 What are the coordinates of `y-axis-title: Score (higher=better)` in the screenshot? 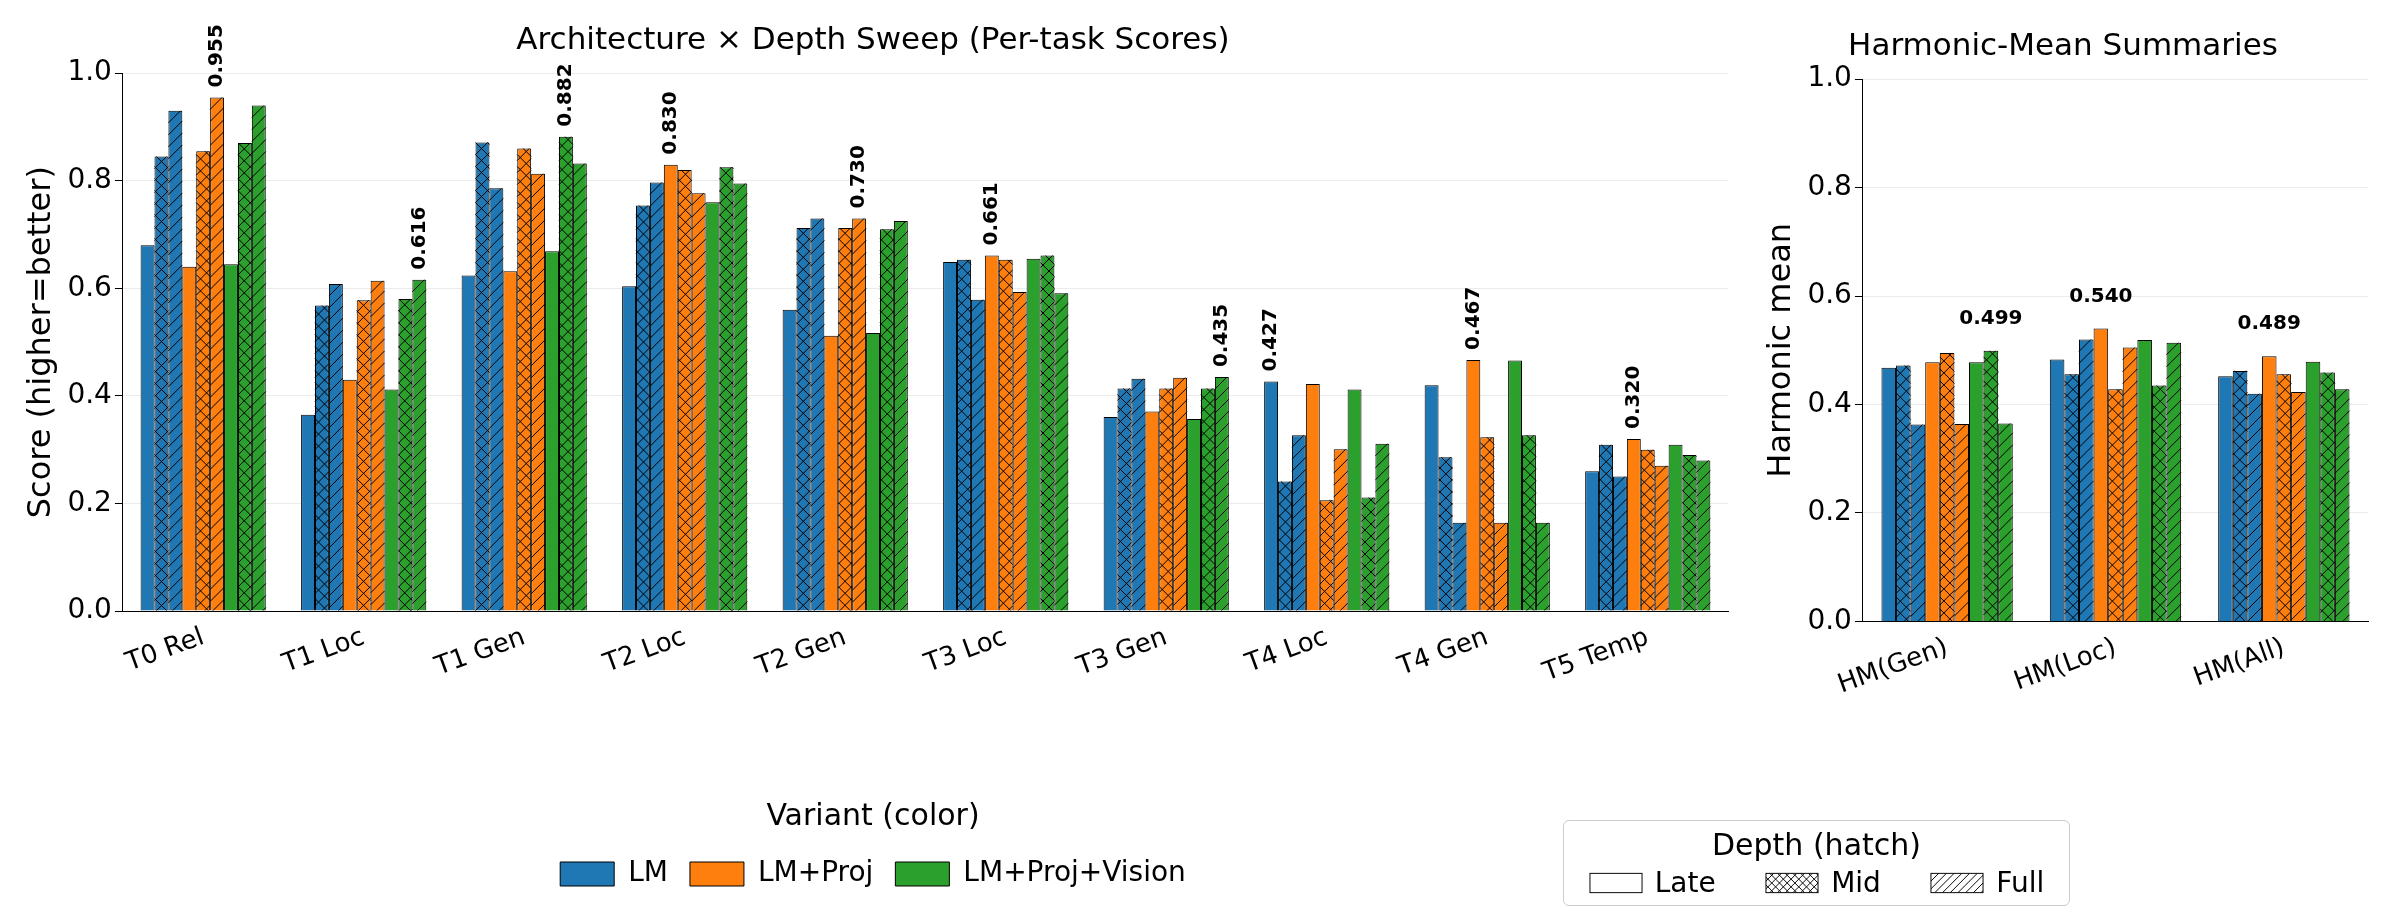 It's located at (38, 342).